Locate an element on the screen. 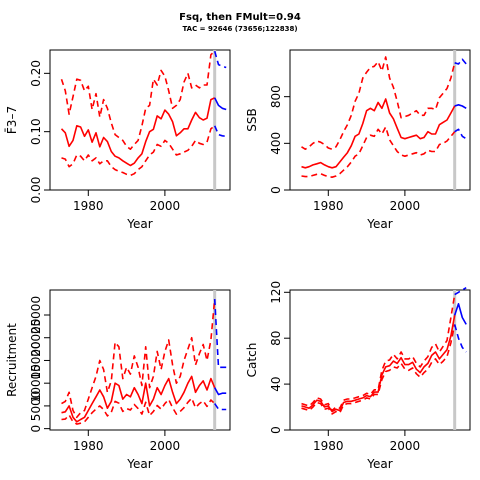 This screenshot has width=480, height=480. ssb-history-lower-line is located at coordinates (378, 152).